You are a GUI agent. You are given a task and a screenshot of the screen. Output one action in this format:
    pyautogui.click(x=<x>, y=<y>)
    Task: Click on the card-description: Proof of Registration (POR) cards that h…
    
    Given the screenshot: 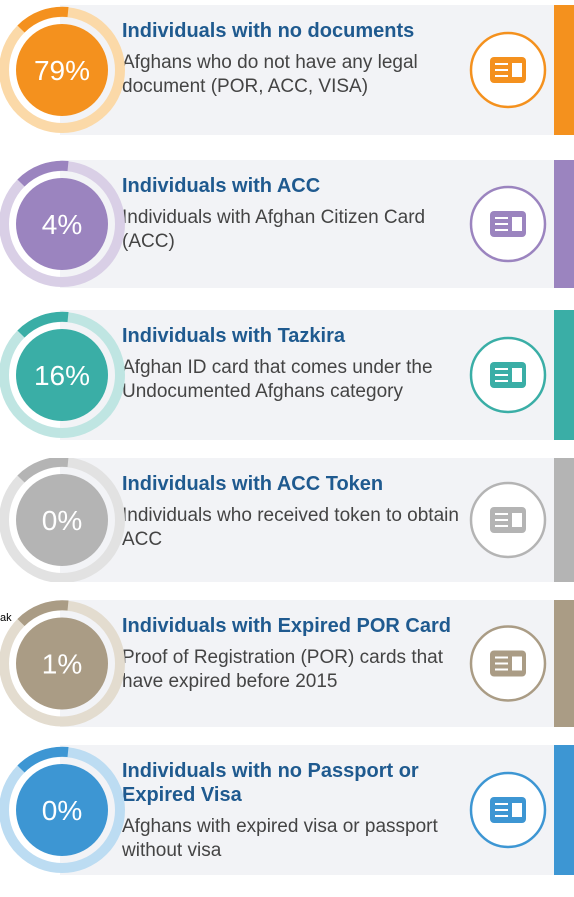 What is the action you would take?
    pyautogui.click(x=283, y=669)
    